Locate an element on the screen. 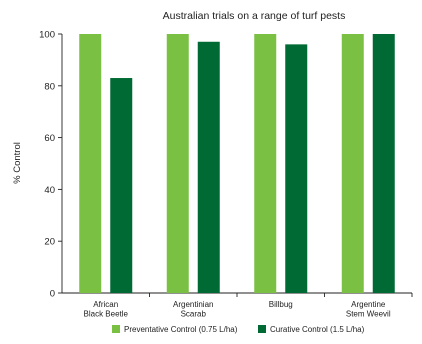 This screenshot has height=344, width=422. y-tick-label: 40 is located at coordinates (49, 190).